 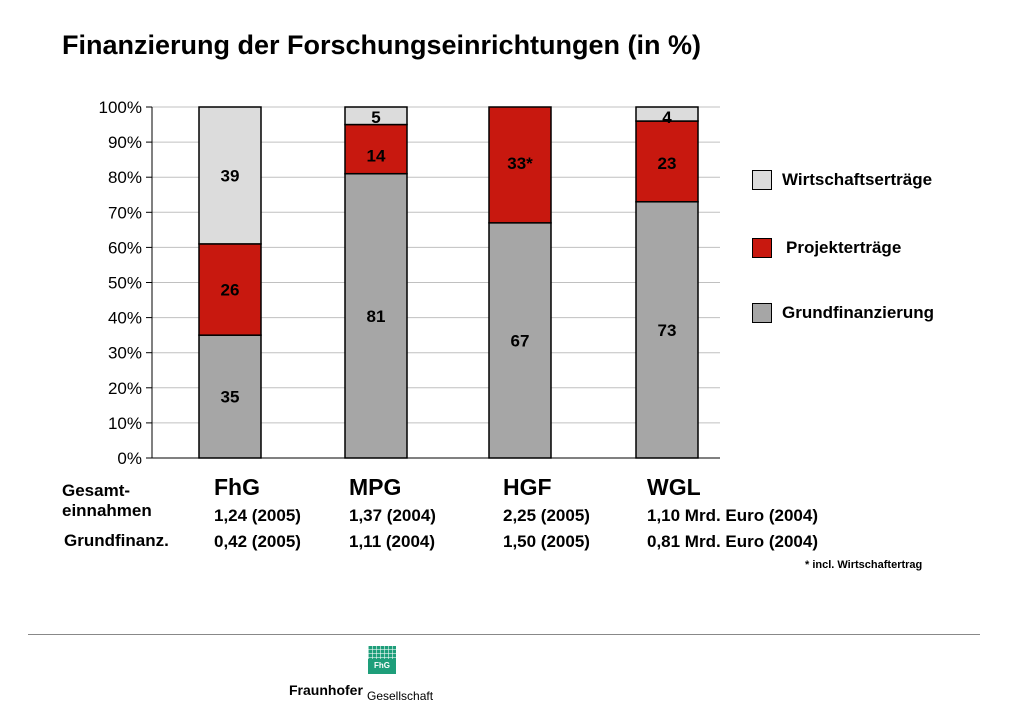 I want to click on y-tick-label: 100%, so click(x=120, y=107).